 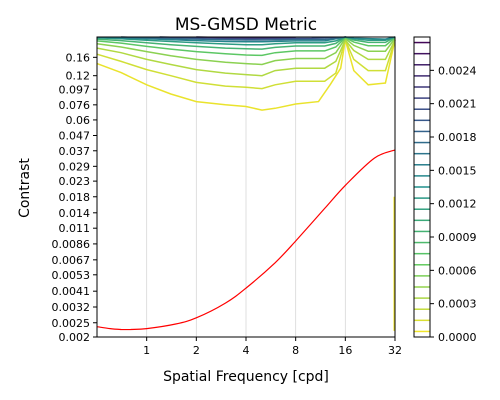 What do you see at coordinates (422, 187) in the screenshot?
I see `colorbar-frame` at bounding box center [422, 187].